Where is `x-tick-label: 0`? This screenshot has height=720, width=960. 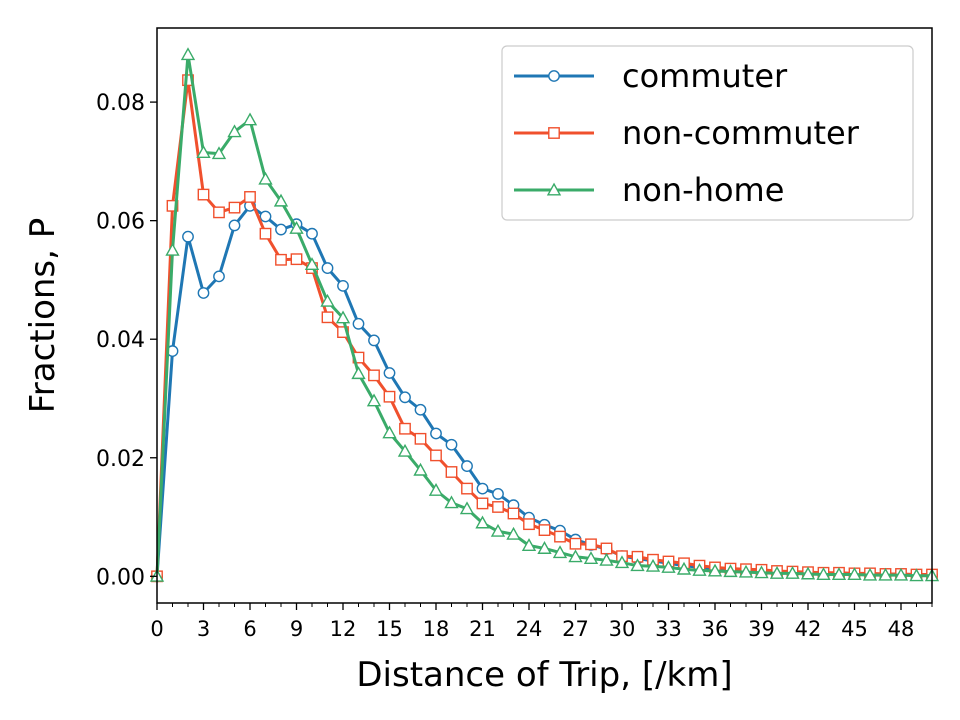 x-tick-label: 0 is located at coordinates (156, 629).